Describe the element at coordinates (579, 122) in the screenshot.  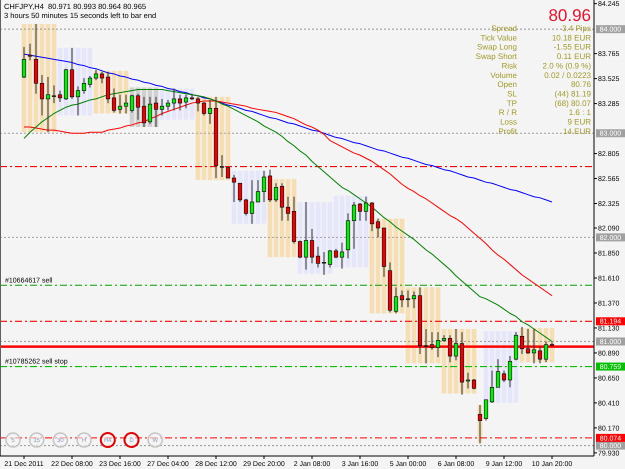
I see `text: 9 EUR` at that location.